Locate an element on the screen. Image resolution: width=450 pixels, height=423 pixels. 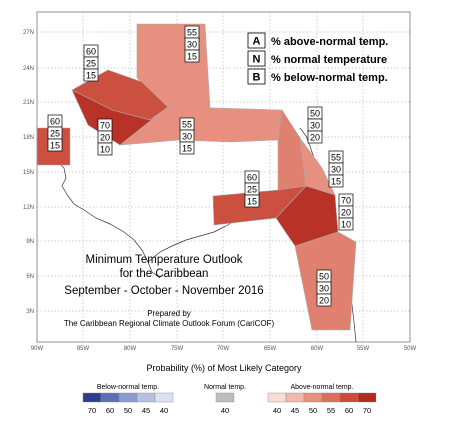
legend-above-label: Above-normal temp. is located at coordinates (321, 387).